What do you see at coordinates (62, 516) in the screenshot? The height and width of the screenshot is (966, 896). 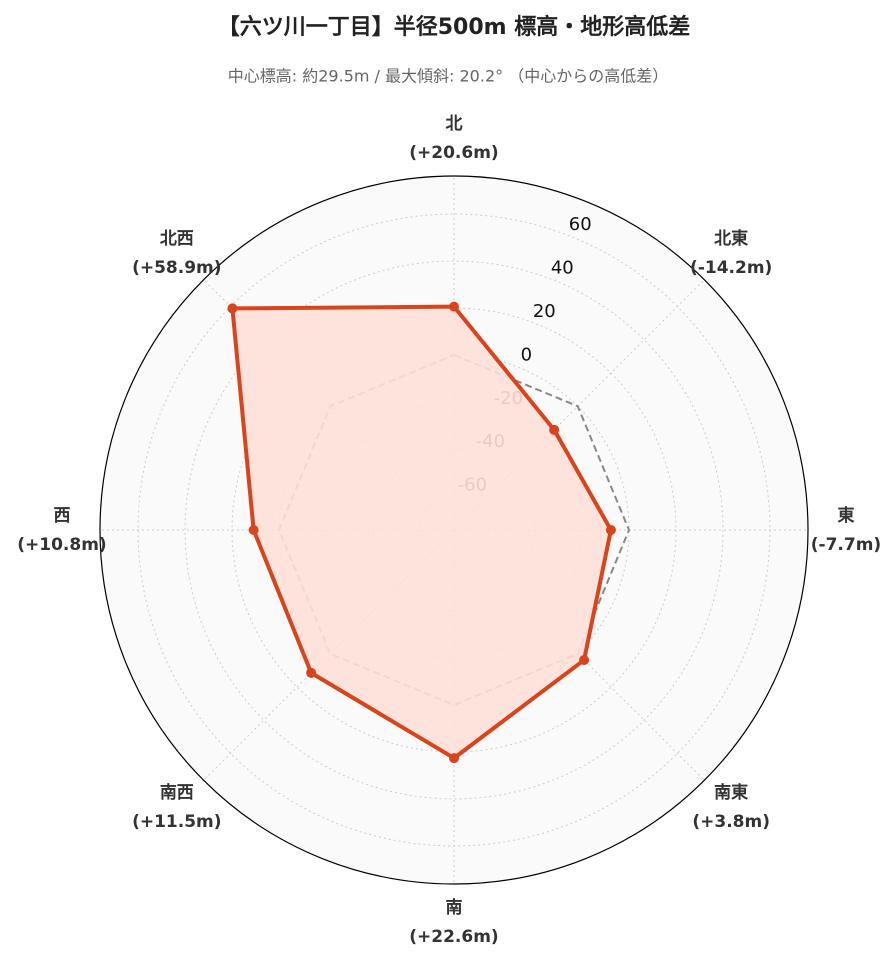 I see `category-label: 西` at bounding box center [62, 516].